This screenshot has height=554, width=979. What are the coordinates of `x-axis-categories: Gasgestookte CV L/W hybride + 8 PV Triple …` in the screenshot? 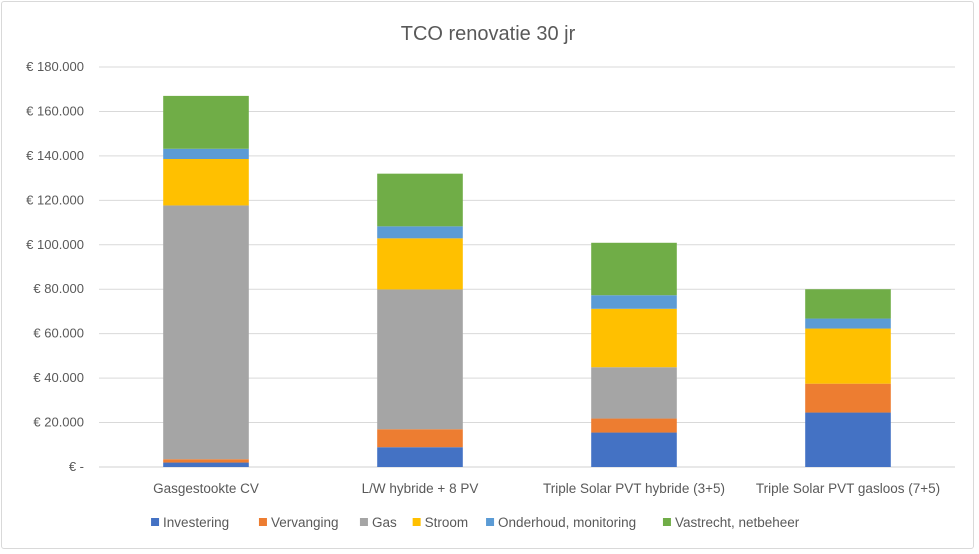 It's located at (546, 488).